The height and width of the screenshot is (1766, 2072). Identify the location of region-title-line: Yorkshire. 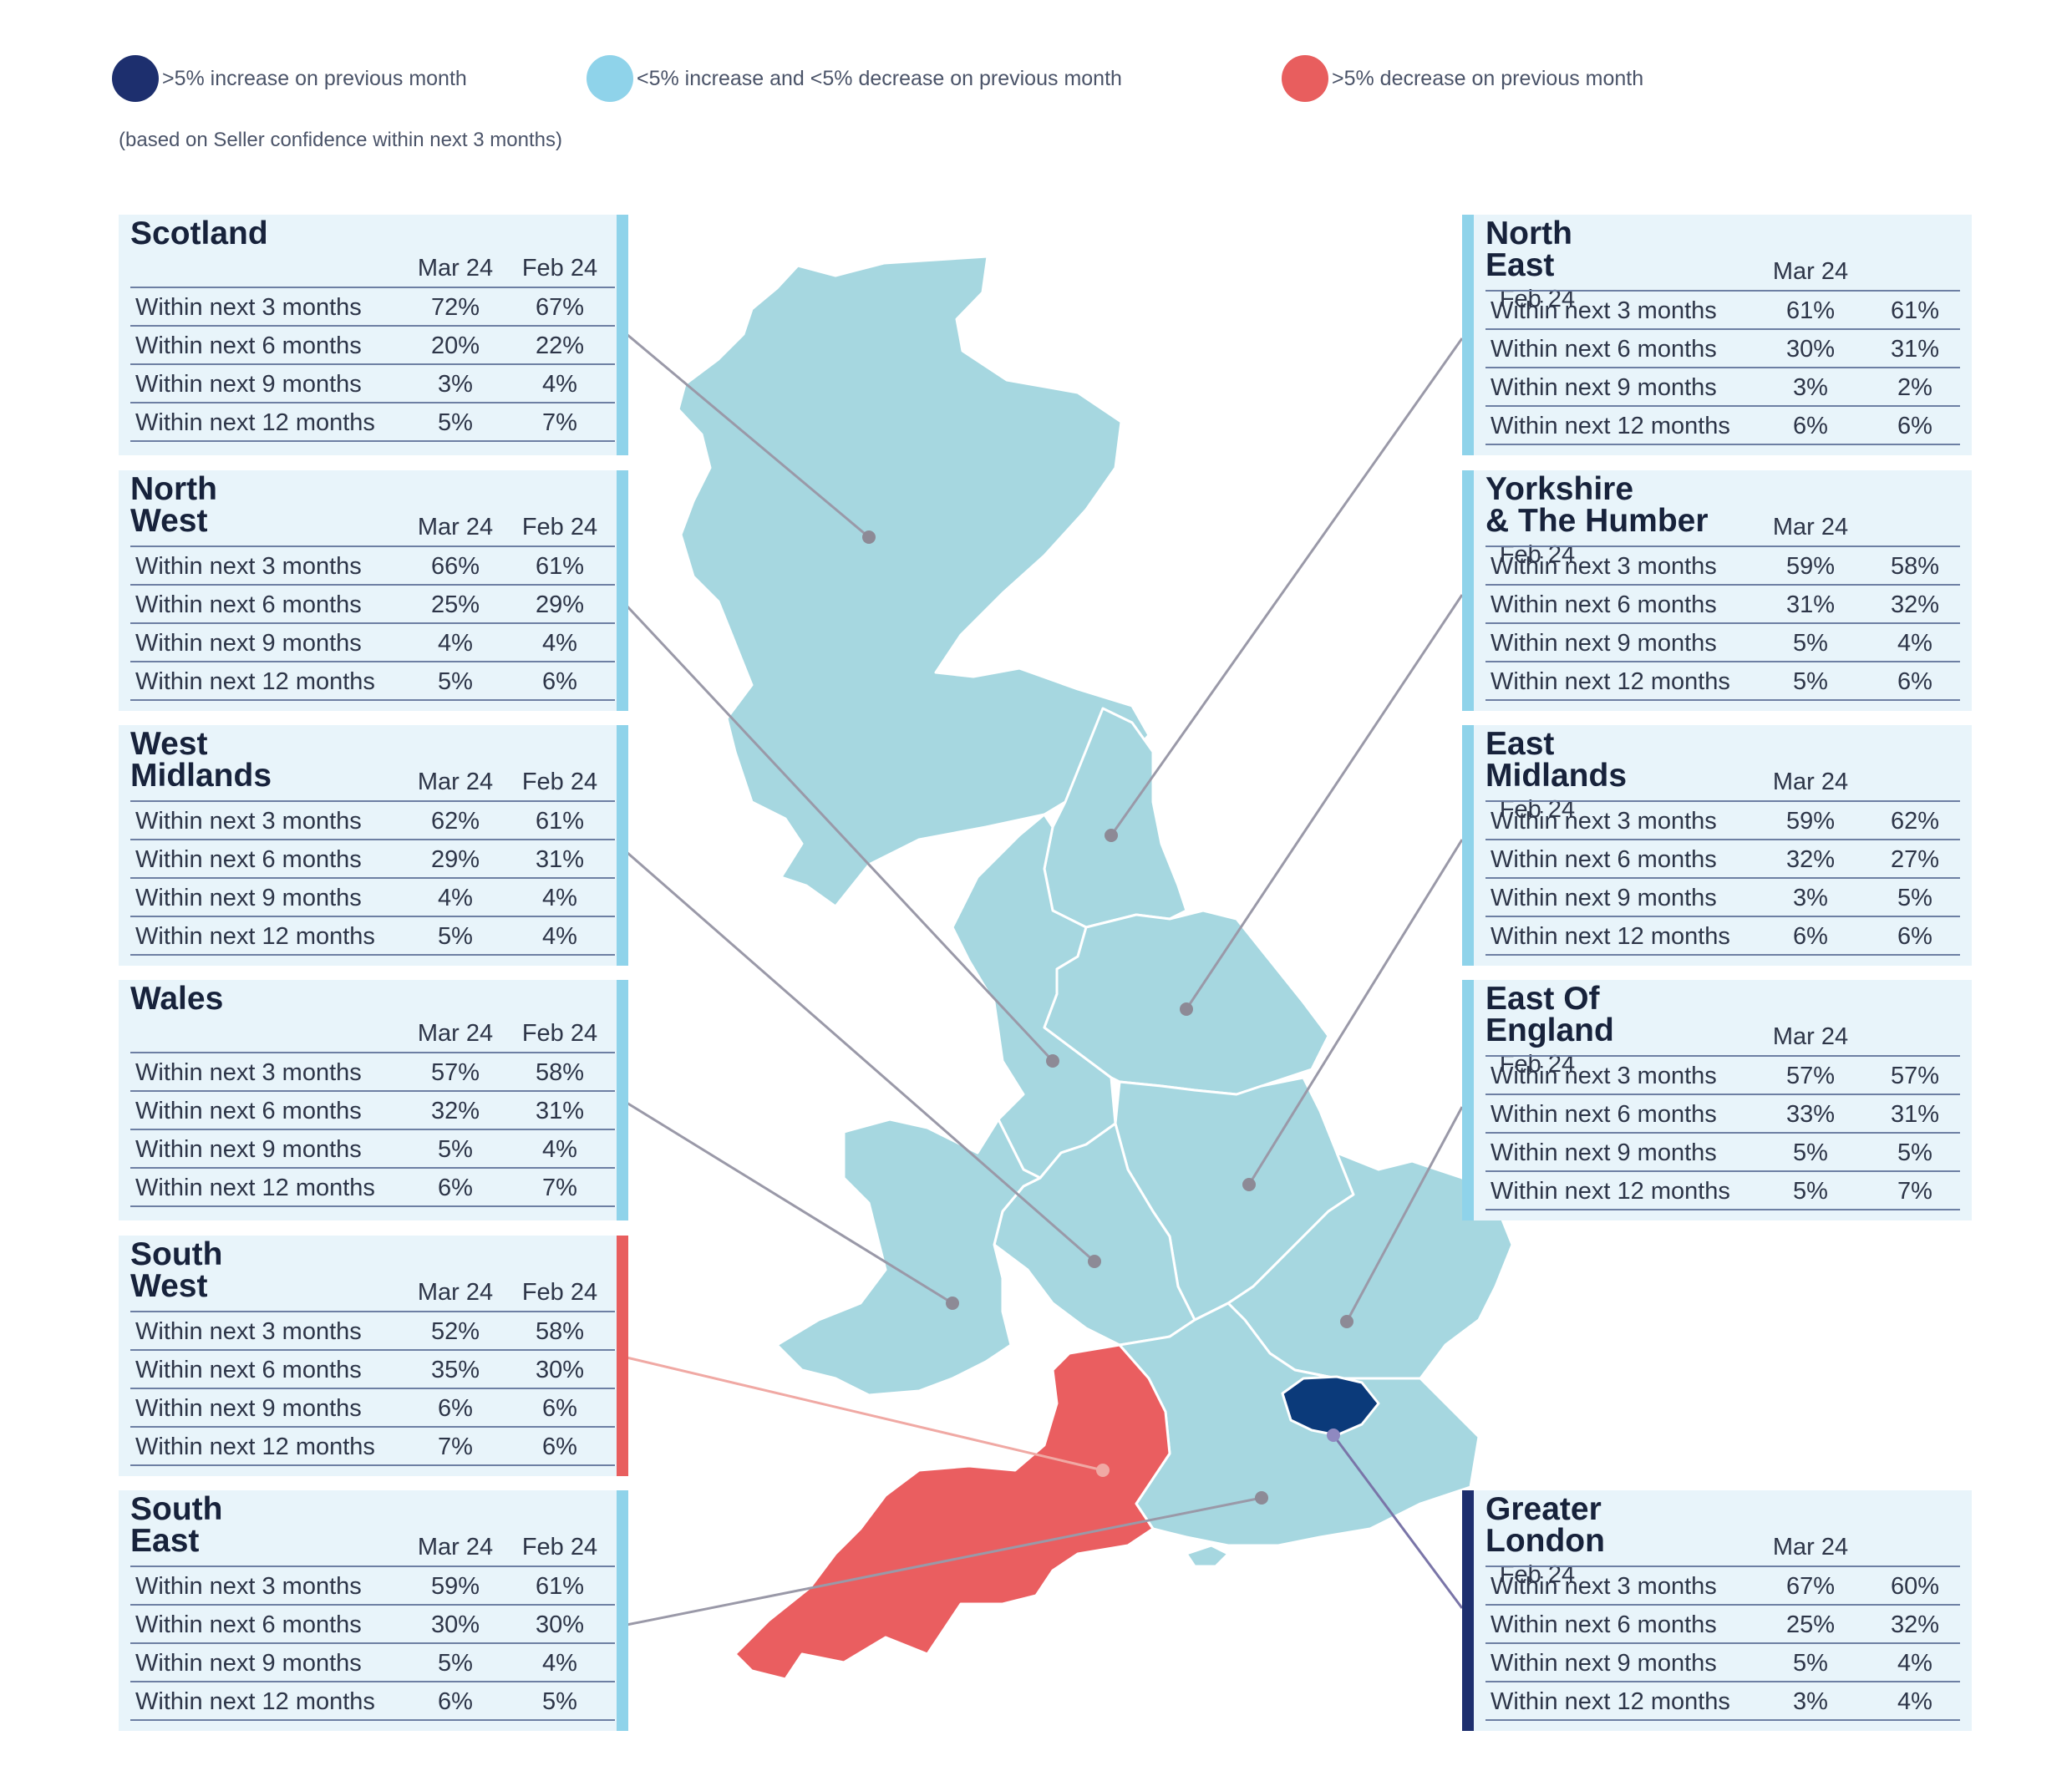
(1559, 489).